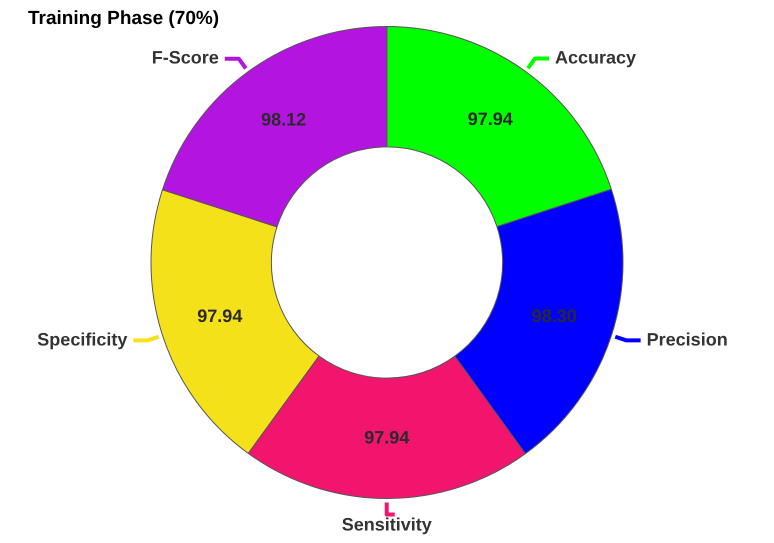 The width and height of the screenshot is (774, 543). Describe the element at coordinates (124, 19) in the screenshot. I see `chart-title: Training Phase (70%)` at that location.